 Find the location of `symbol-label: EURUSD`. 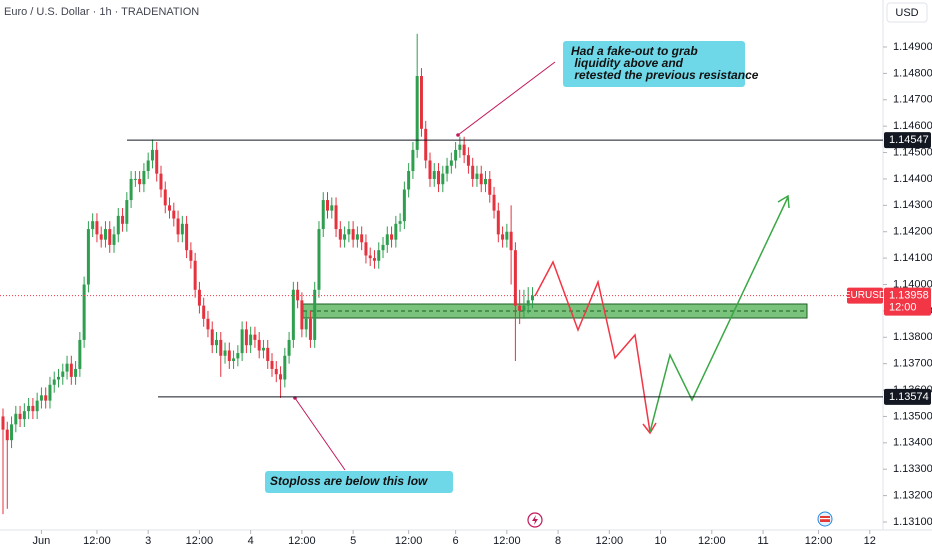

symbol-label: EURUSD is located at coordinates (865, 295).